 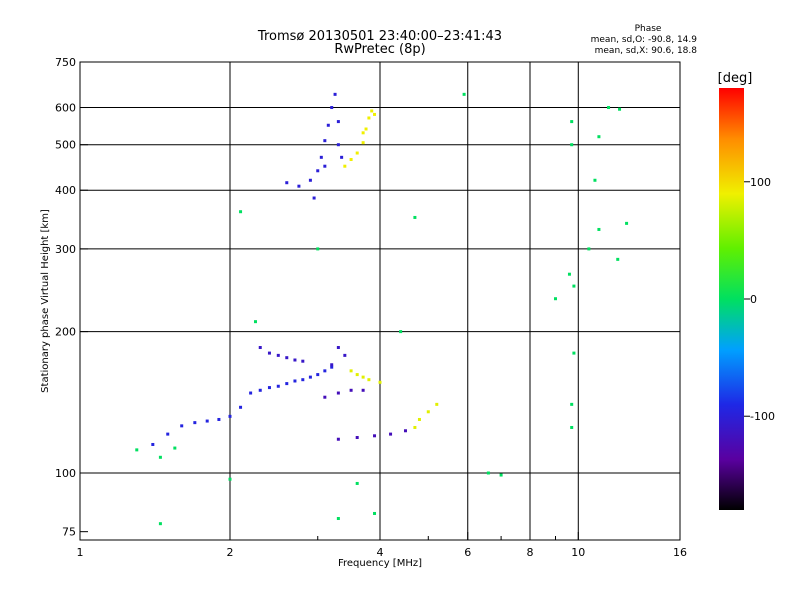 What do you see at coordinates (65, 145) in the screenshot?
I see `y-tick-label: 500` at bounding box center [65, 145].